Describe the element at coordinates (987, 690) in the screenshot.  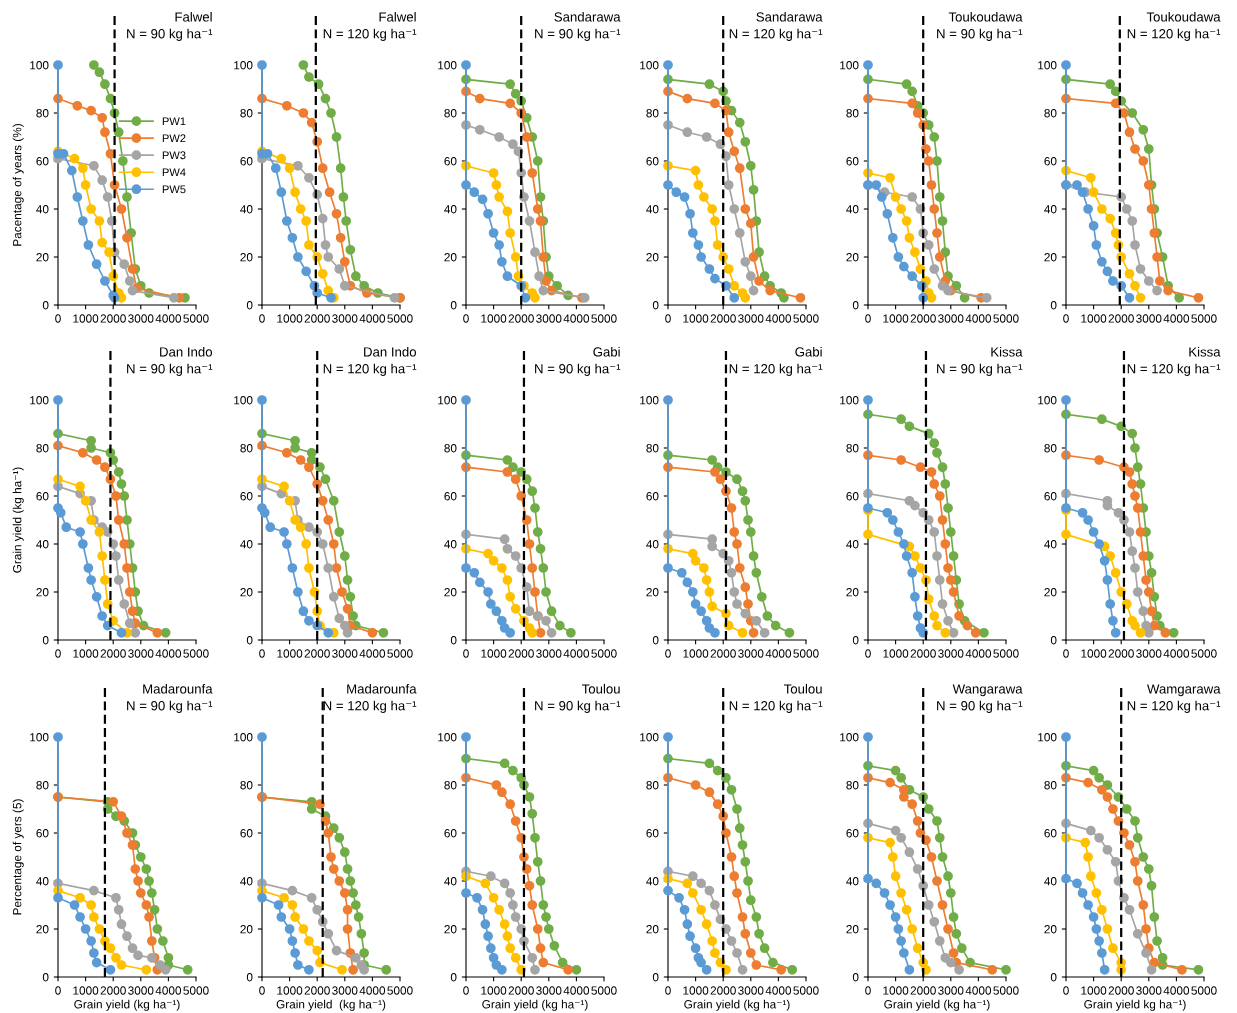
I see `chart-title: Wangarawa` at that location.